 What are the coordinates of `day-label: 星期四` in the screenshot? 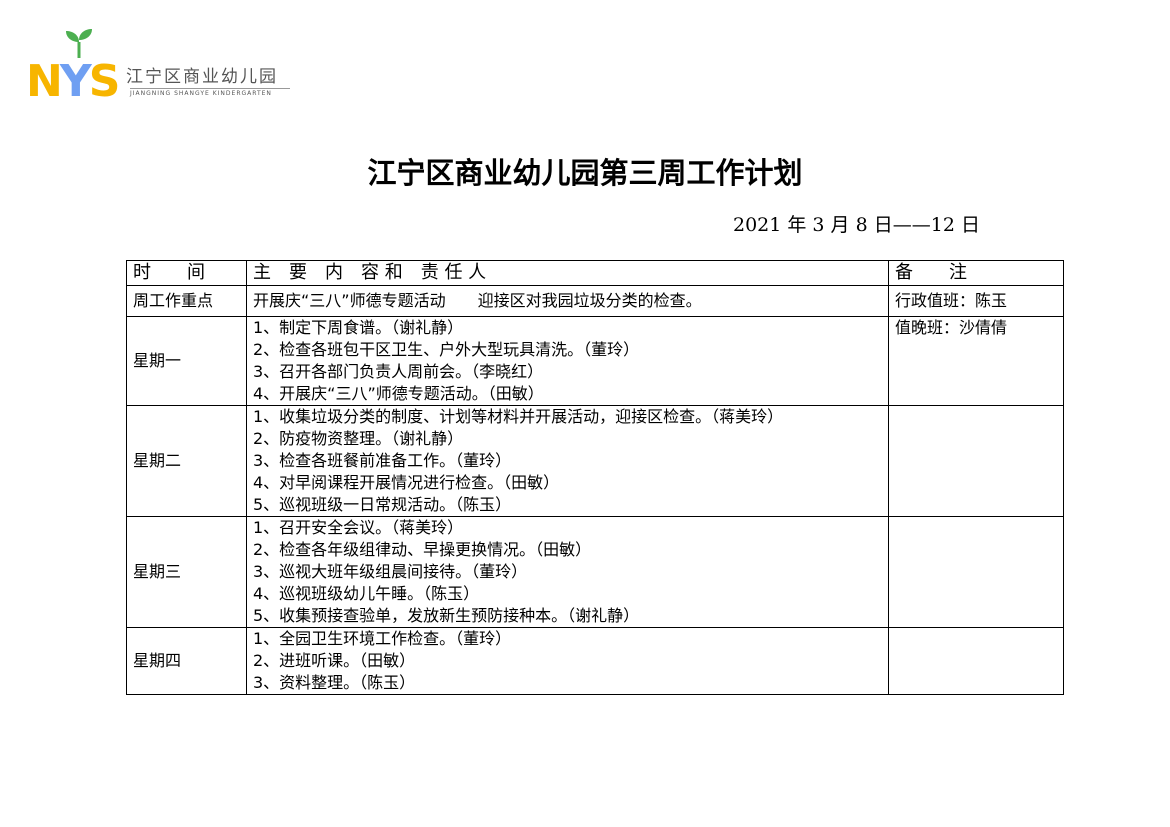 It's located at (186, 661).